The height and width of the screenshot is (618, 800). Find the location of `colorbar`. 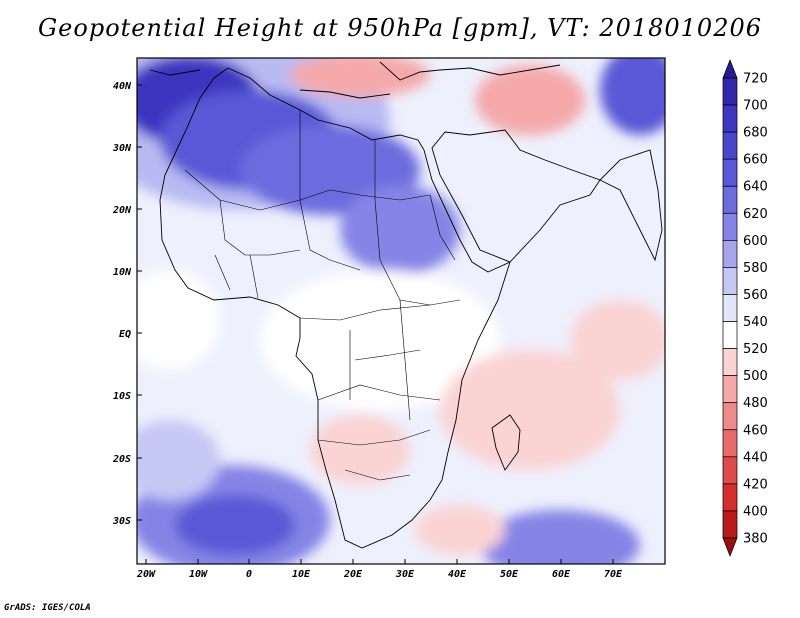

colorbar is located at coordinates (730, 308).